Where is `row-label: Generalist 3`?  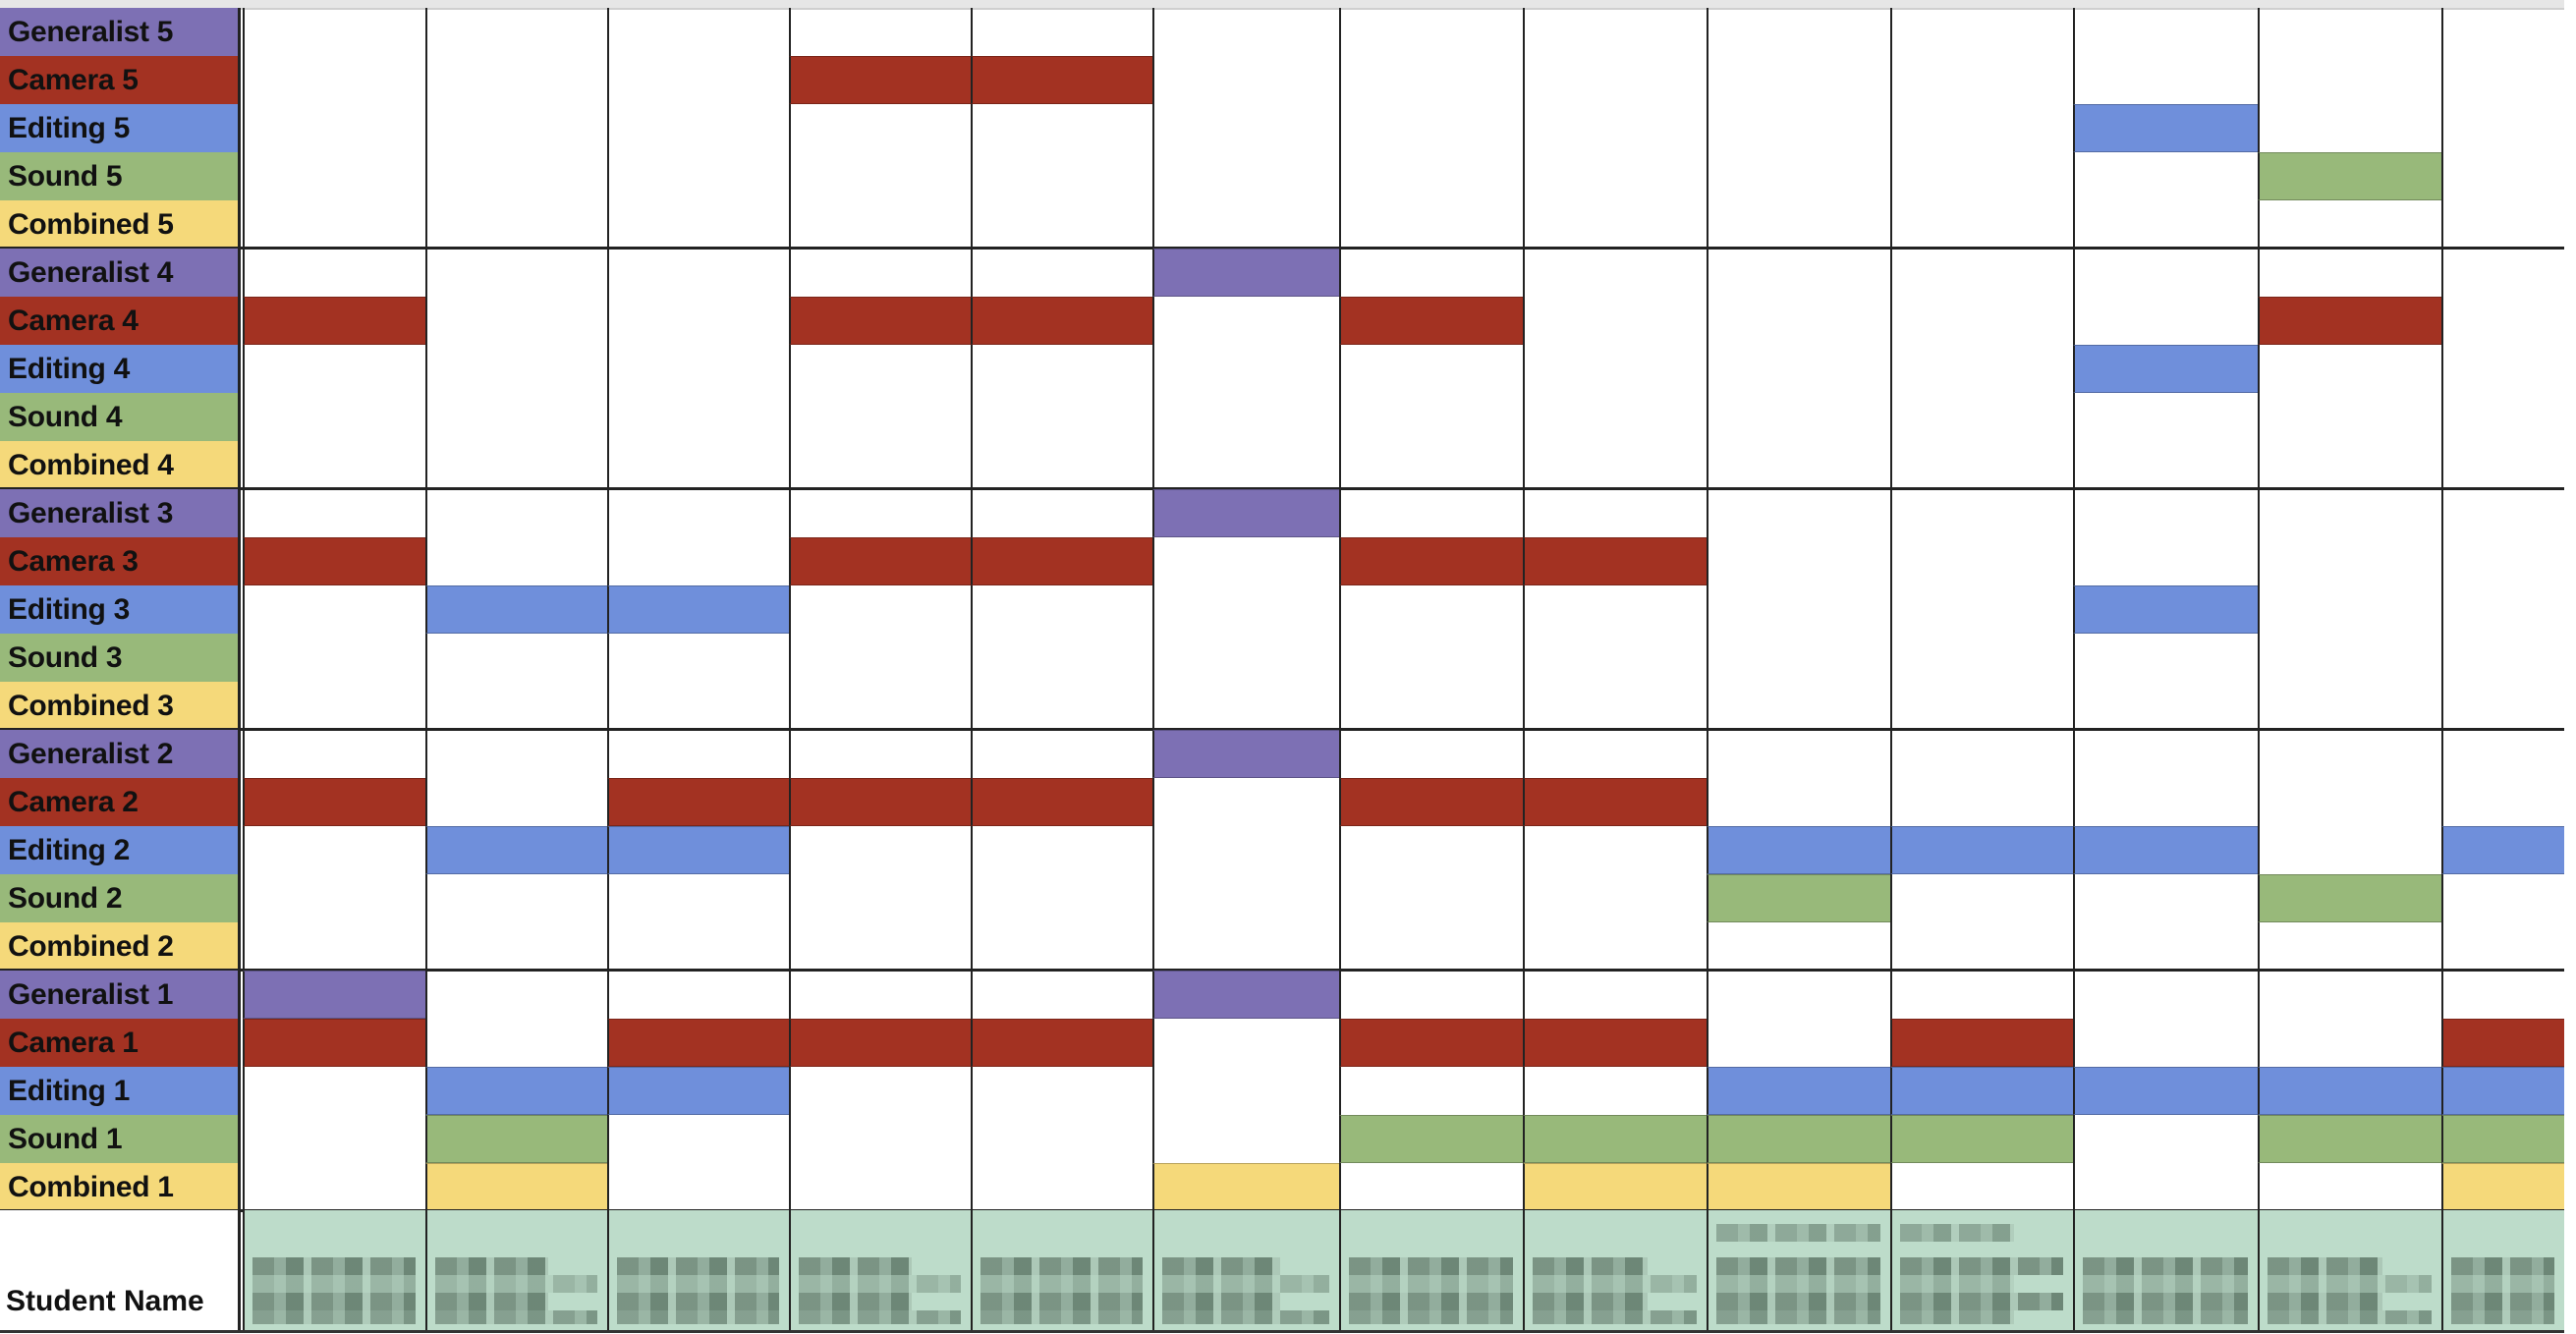 row-label: Generalist 3 is located at coordinates (120, 513).